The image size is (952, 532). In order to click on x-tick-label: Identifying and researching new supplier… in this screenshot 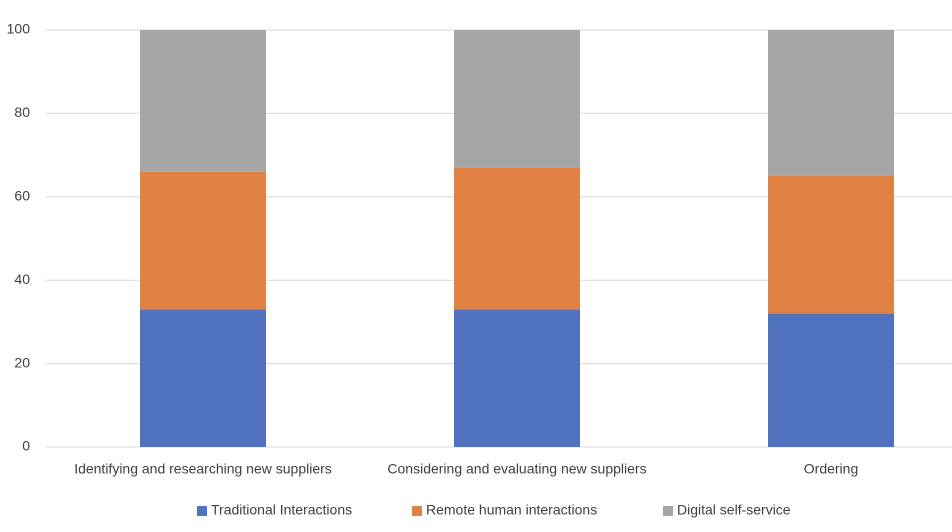, I will do `click(203, 469)`.